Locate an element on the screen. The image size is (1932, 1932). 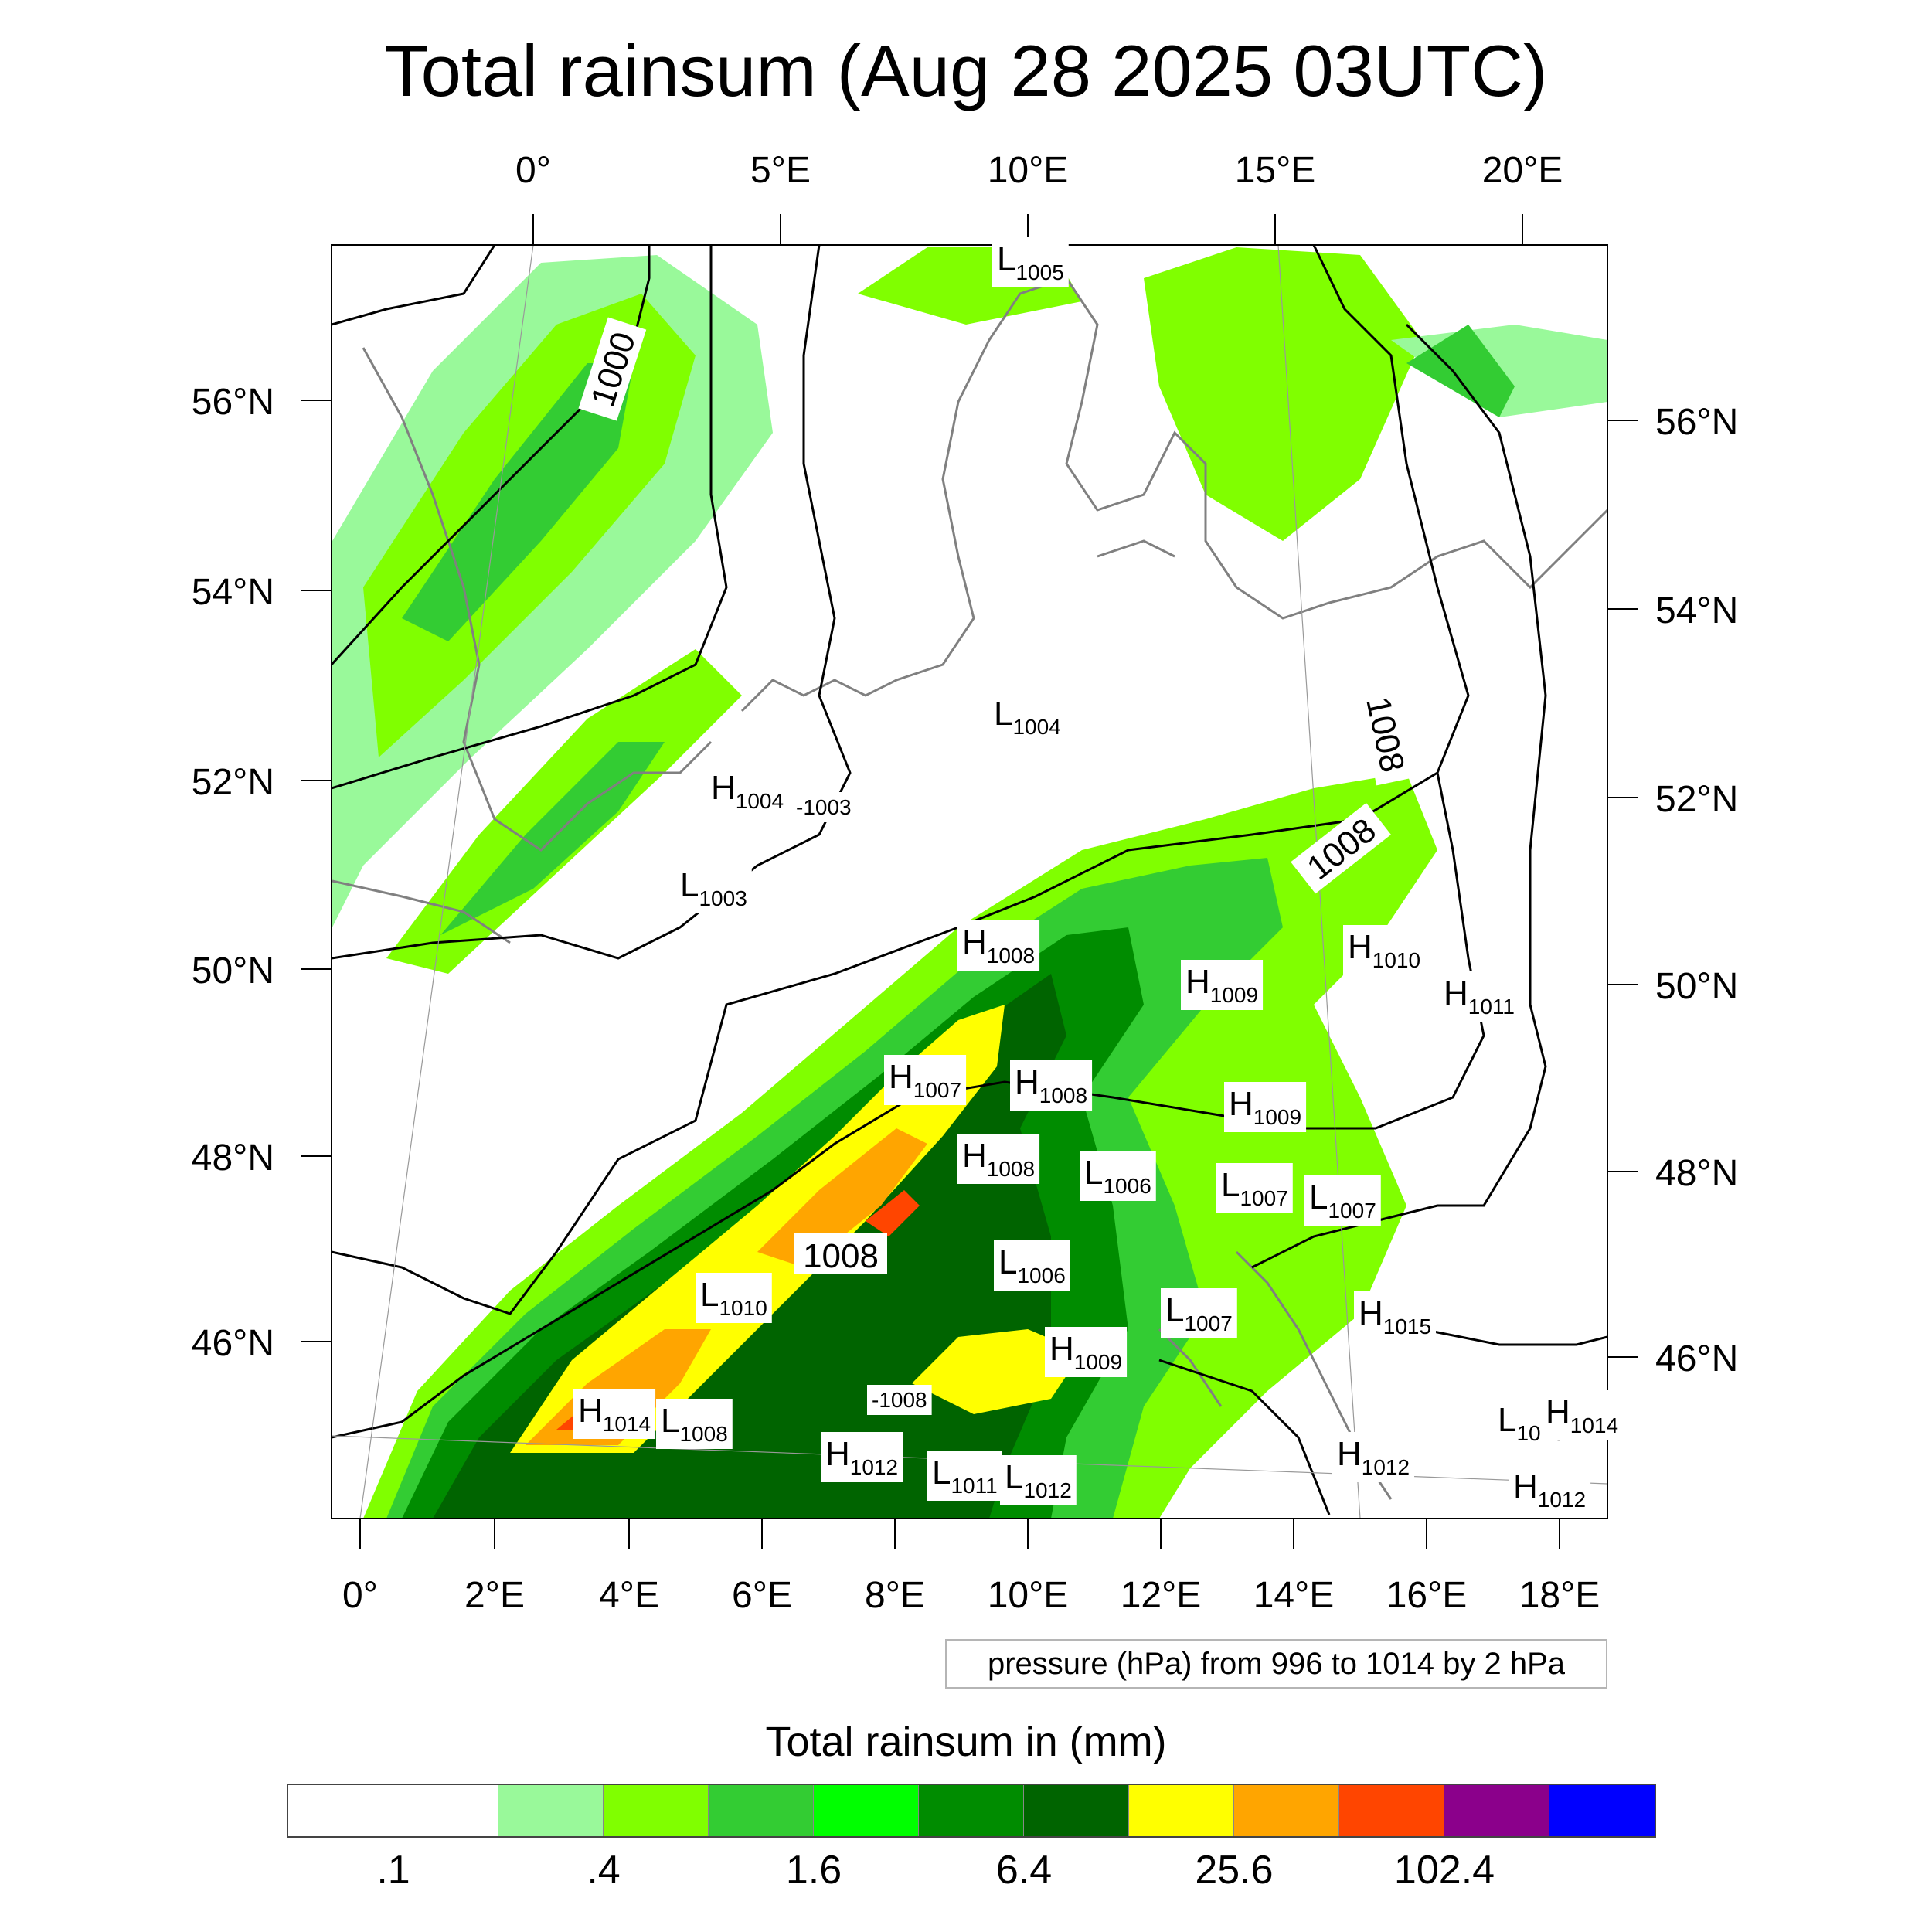
left-lat-label: 50°N is located at coordinates (233, 971).